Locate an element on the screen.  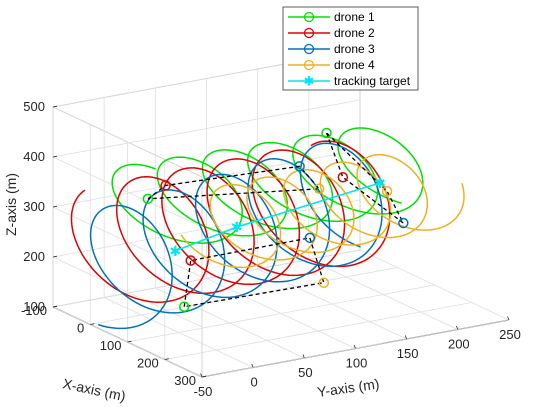
legend-entry-drone-4: drone 4 is located at coordinates (331, 65).